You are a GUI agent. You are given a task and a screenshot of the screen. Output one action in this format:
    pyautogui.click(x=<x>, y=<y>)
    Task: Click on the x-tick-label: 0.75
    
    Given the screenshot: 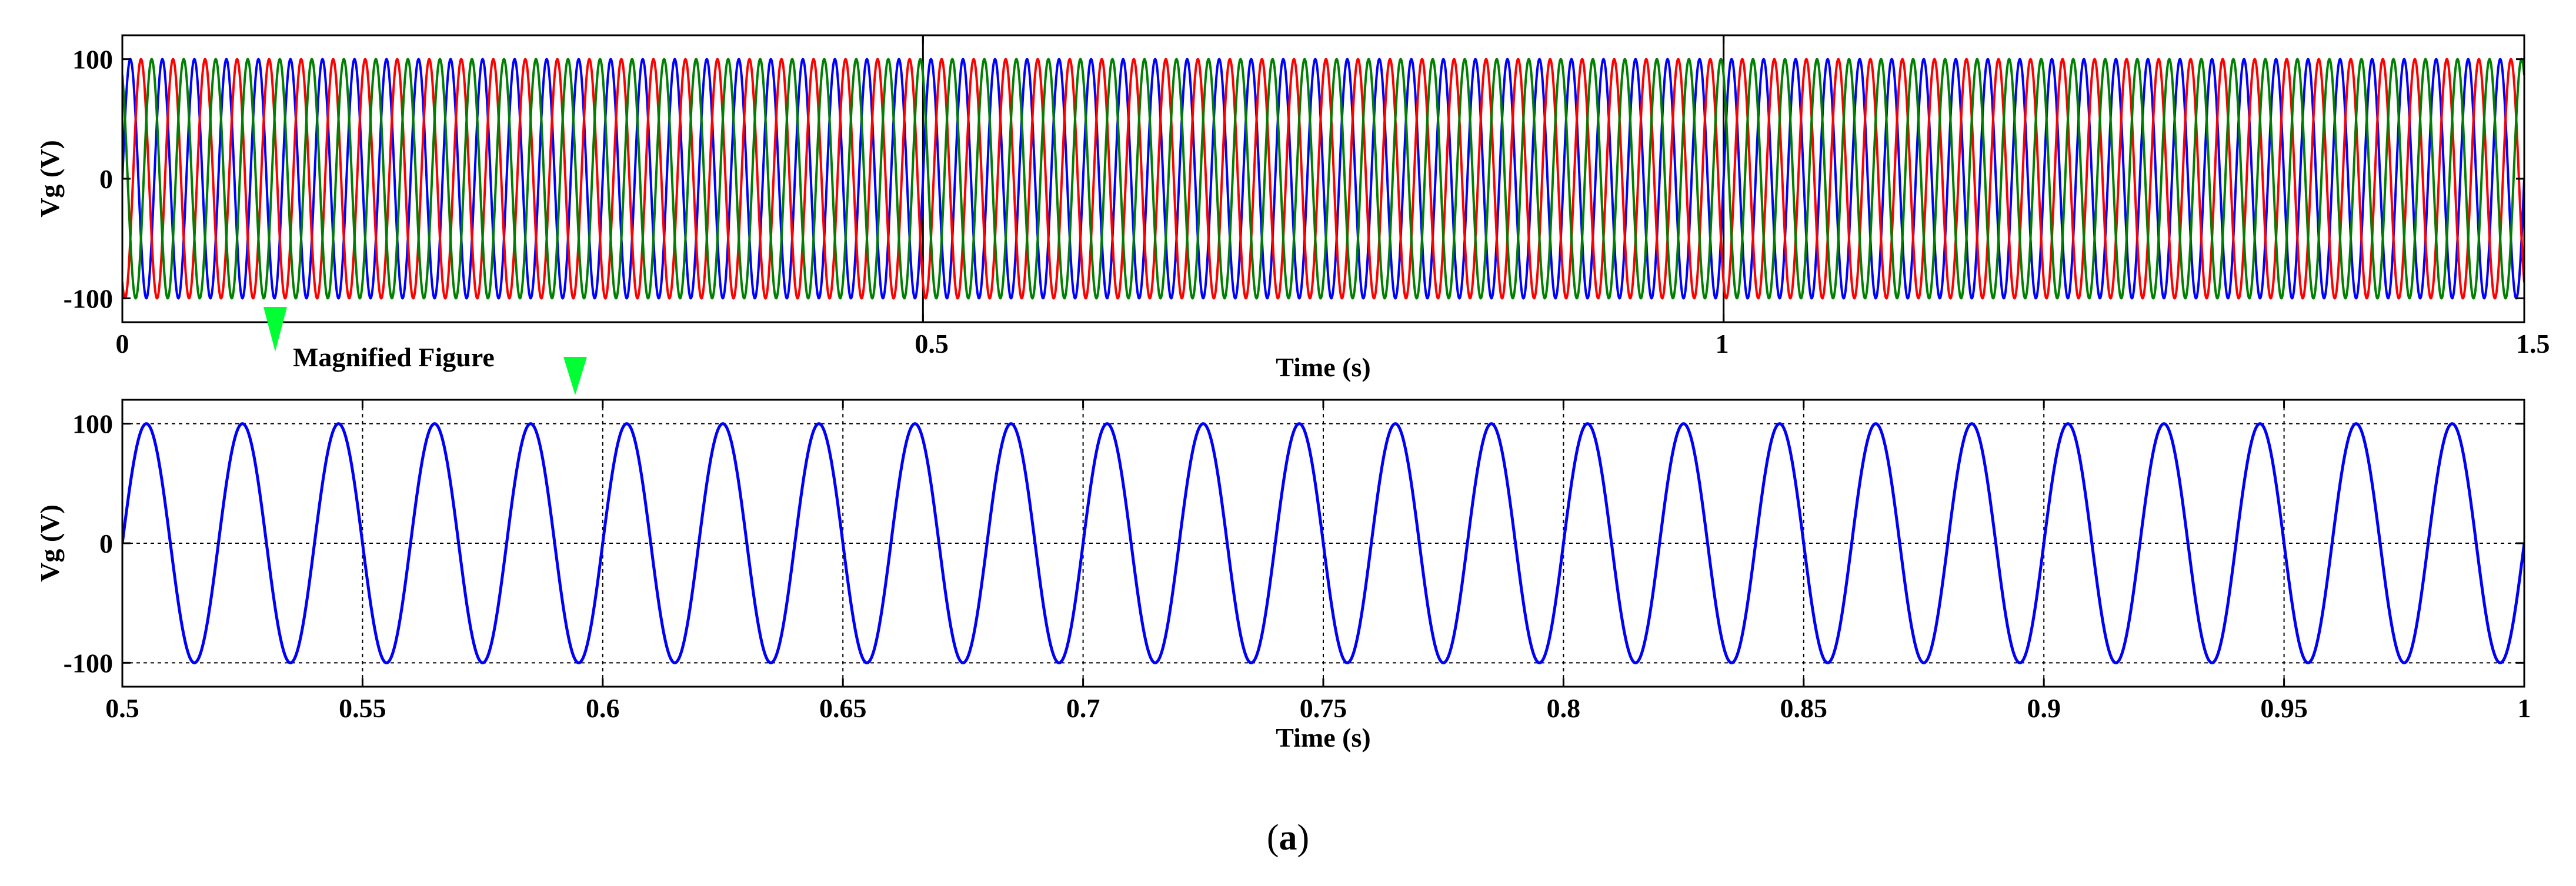 What is the action you would take?
    pyautogui.click(x=1323, y=708)
    